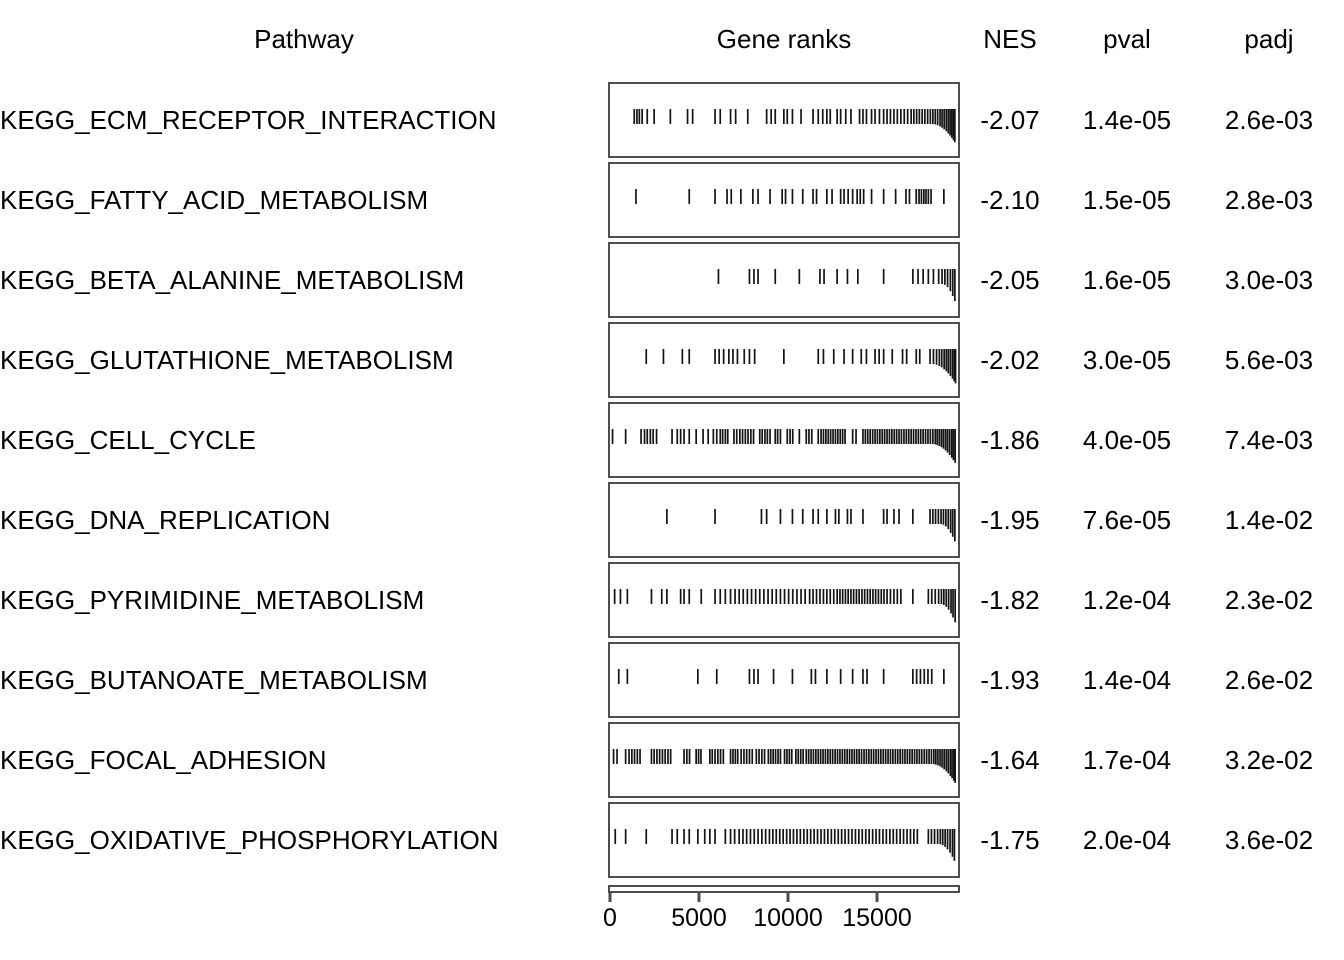  What do you see at coordinates (128, 439) in the screenshot?
I see `pathway-label: KEGG_CELL_CYCLE` at bounding box center [128, 439].